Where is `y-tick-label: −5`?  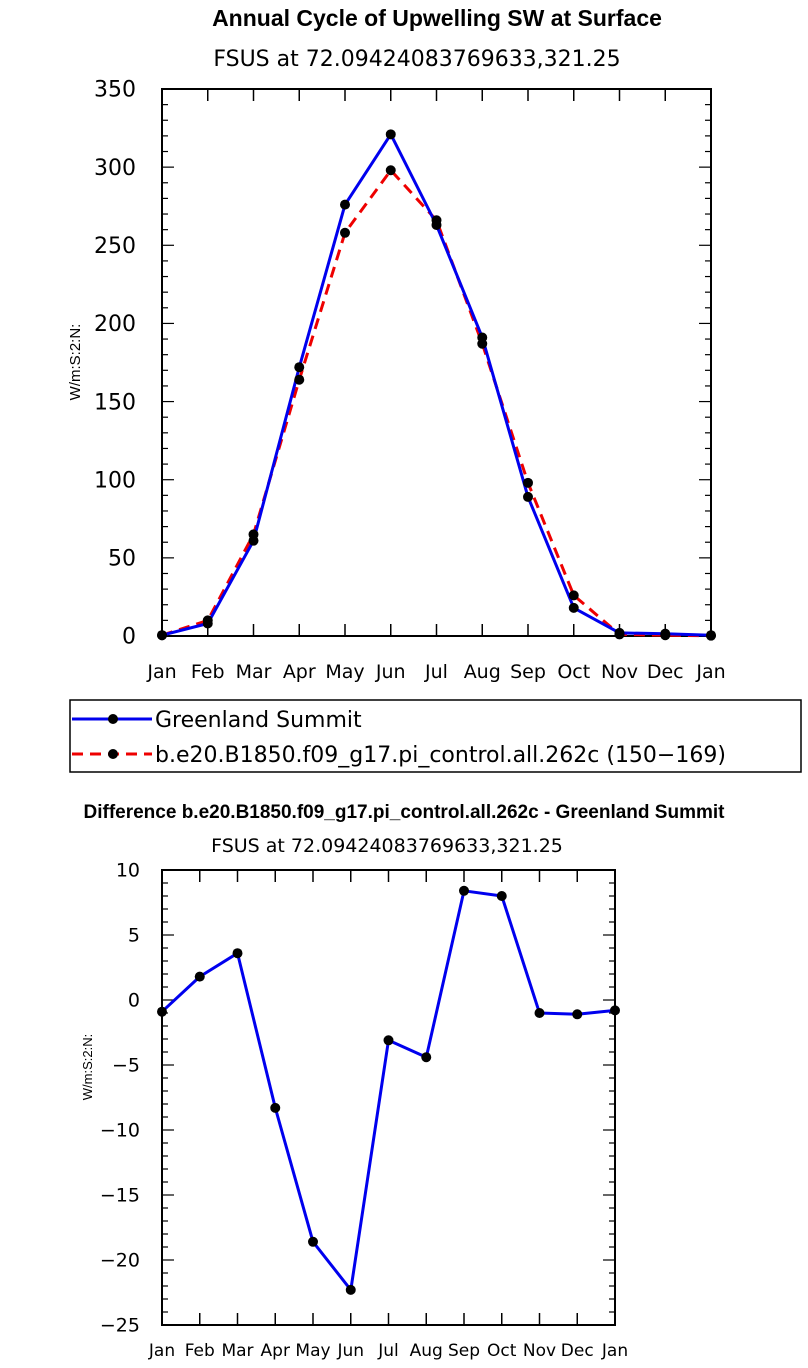
y-tick-label: −5 is located at coordinates (126, 1066).